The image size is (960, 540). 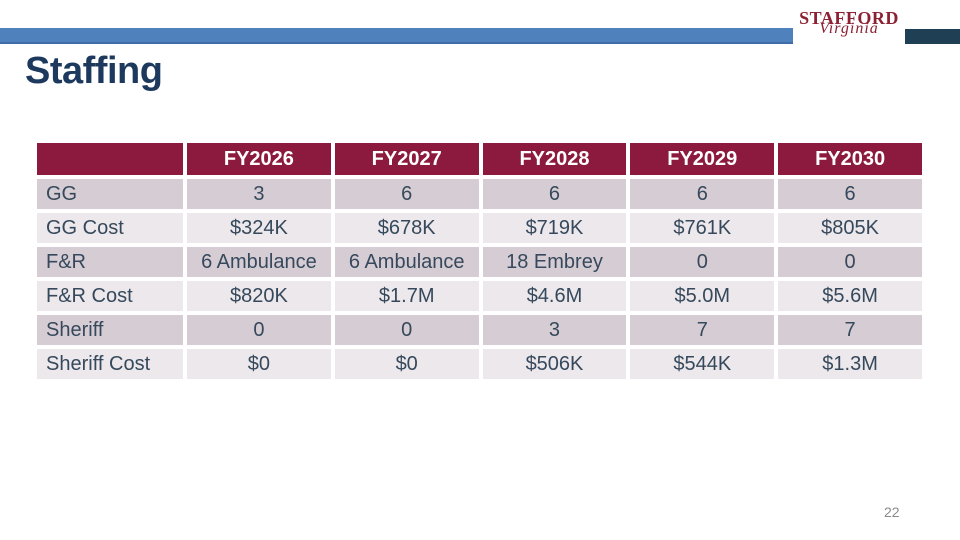 I want to click on stafford-virginia-logo: STAFFORD Virginia, so click(x=849, y=23).